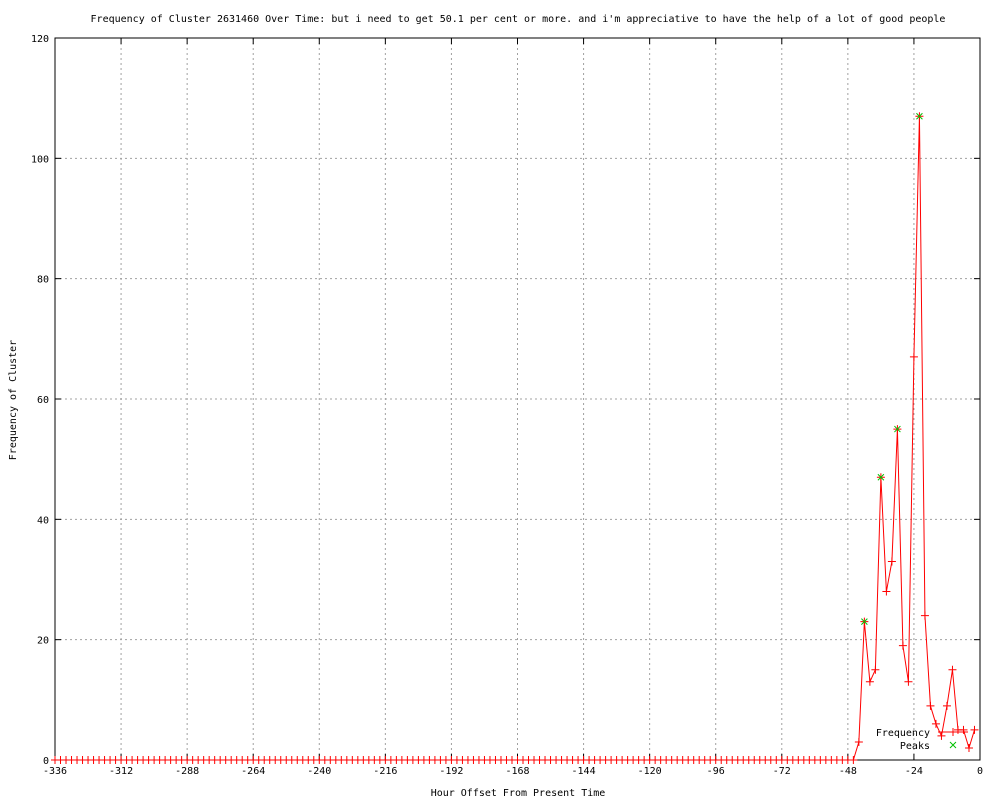 The image size is (1000, 804). Describe the element at coordinates (922, 740) in the screenshot. I see `legend: Frequency Peaks` at that location.